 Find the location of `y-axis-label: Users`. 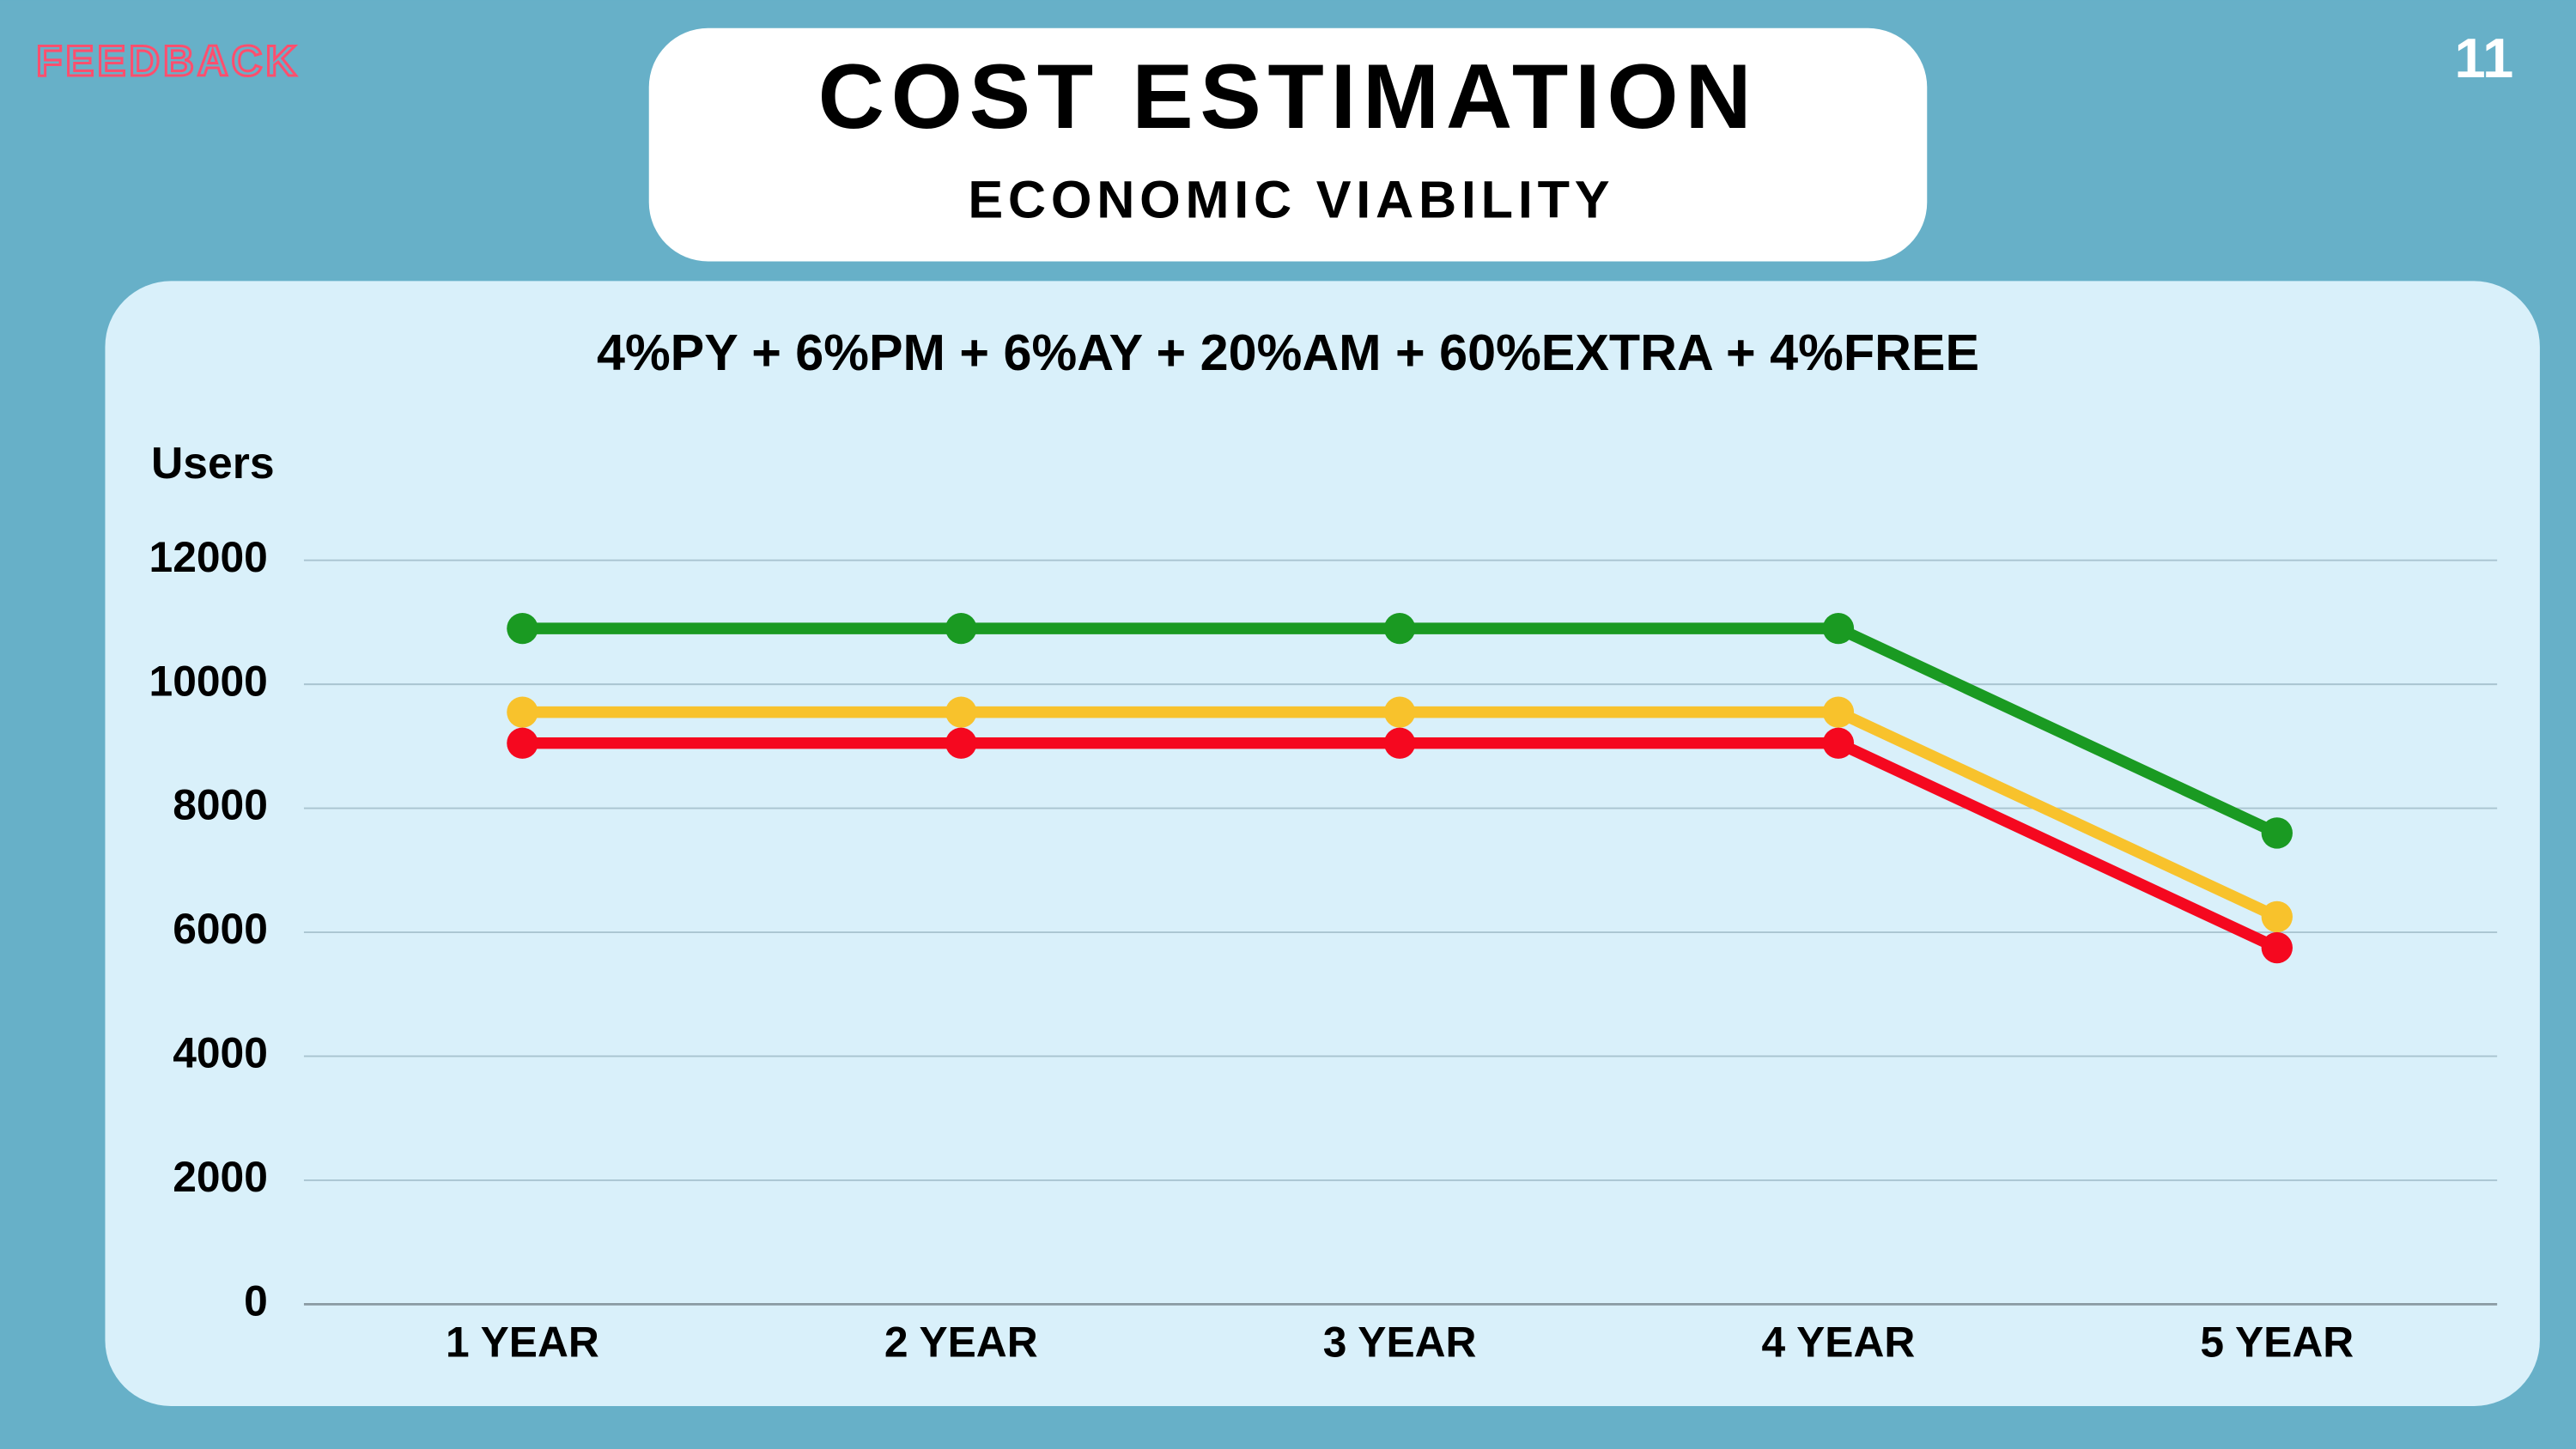

y-axis-label: Users is located at coordinates (213, 463).